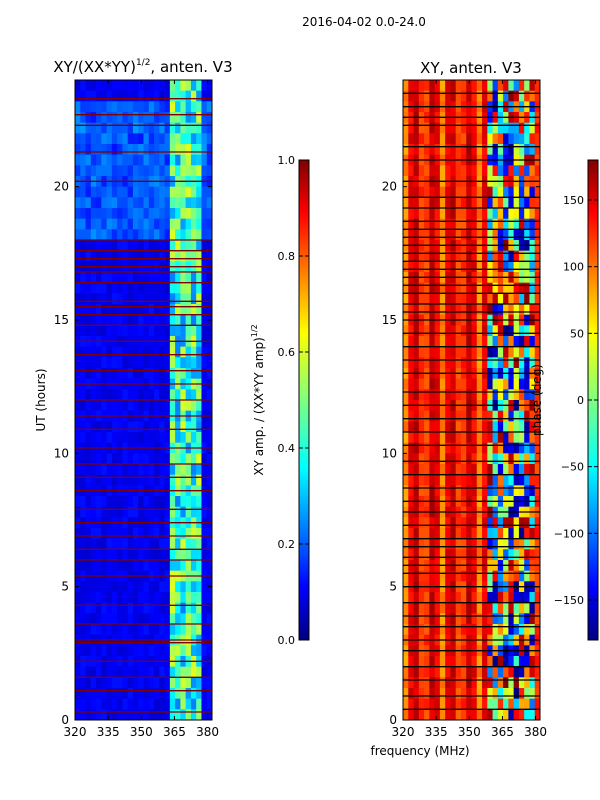 The image size is (600, 800). What do you see at coordinates (537, 400) in the screenshot?
I see `phase-colorbar-label: phase (deg)` at bounding box center [537, 400].